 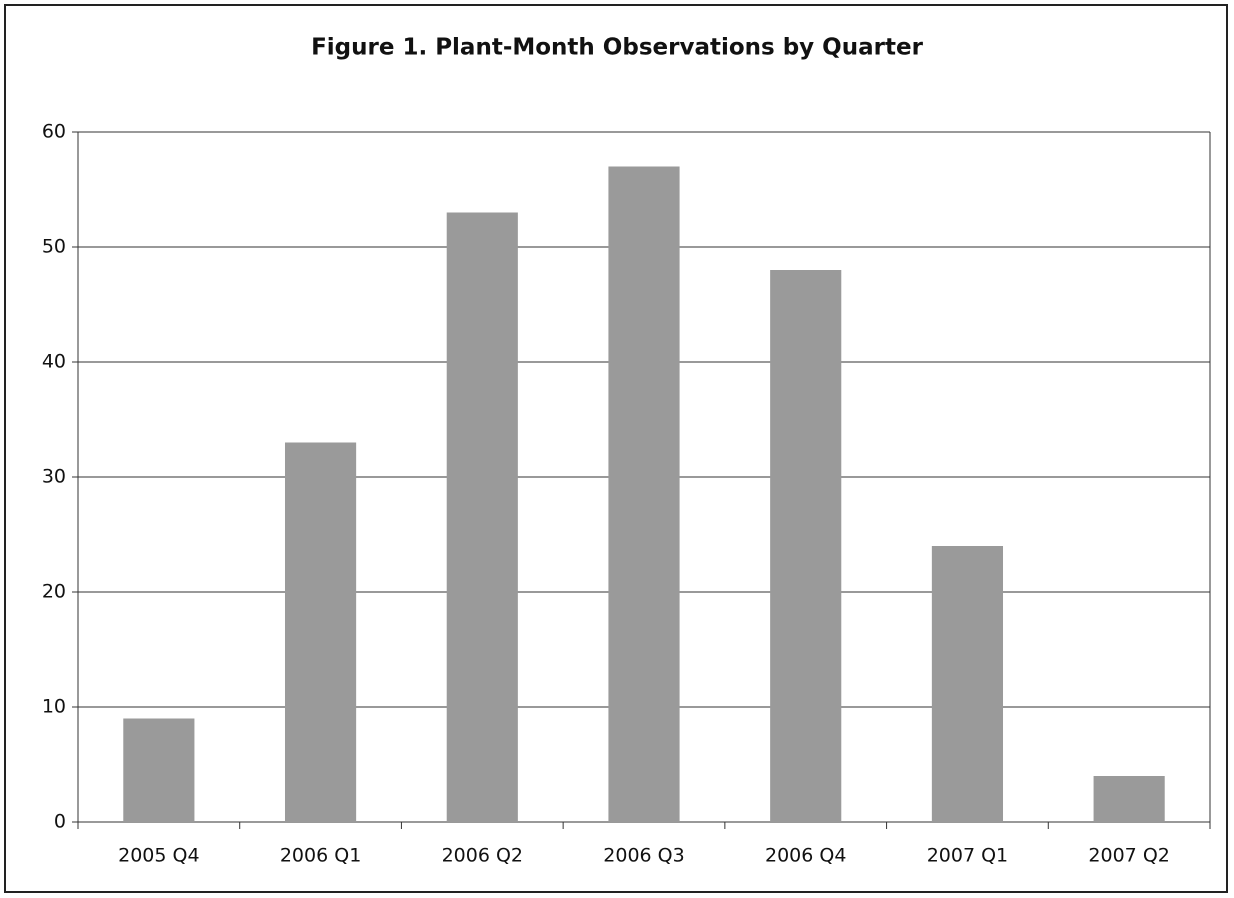 I want to click on y-tick-label: 50, so click(x=54, y=247).